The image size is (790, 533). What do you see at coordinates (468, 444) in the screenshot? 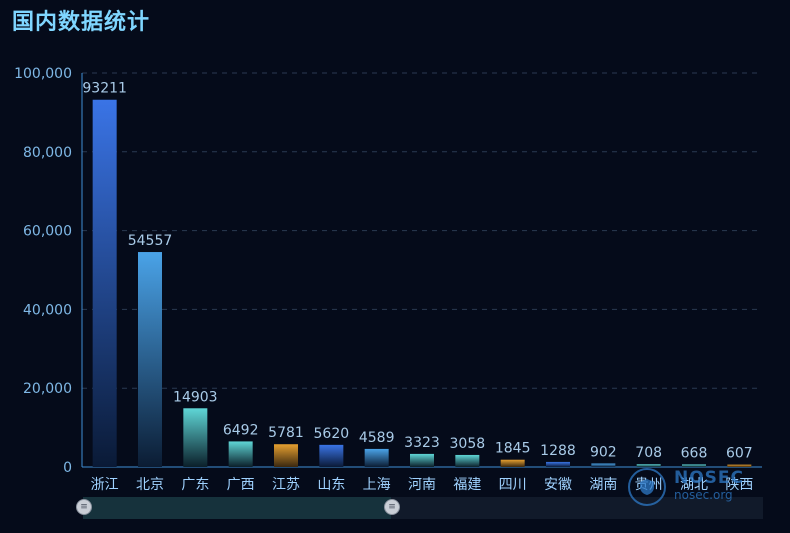
I see `bar-value-label: 3058` at bounding box center [468, 444].